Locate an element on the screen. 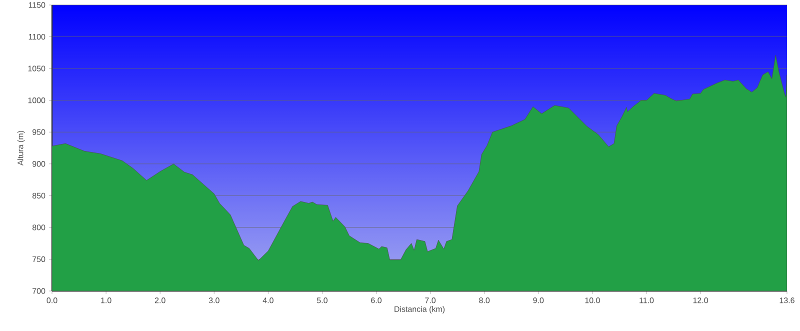 The height and width of the screenshot is (331, 800). x-tick-label: 7.0 is located at coordinates (430, 301).